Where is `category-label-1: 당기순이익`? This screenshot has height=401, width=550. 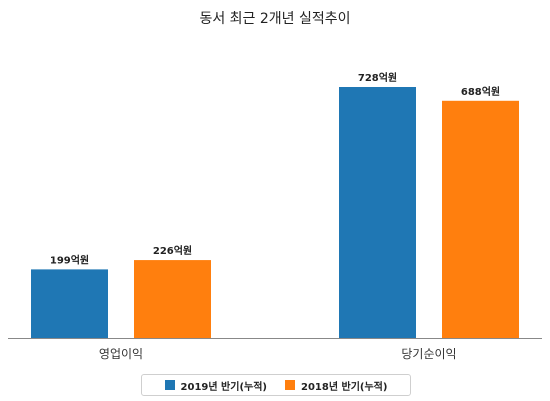
category-label-1: 당기순이익 is located at coordinates (428, 354).